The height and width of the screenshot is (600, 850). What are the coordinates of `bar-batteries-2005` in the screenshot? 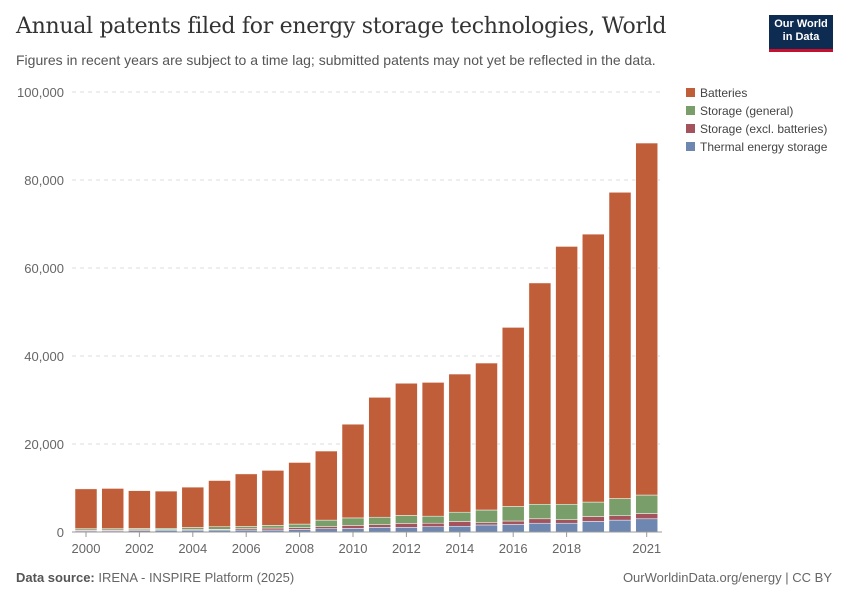 It's located at (219, 503).